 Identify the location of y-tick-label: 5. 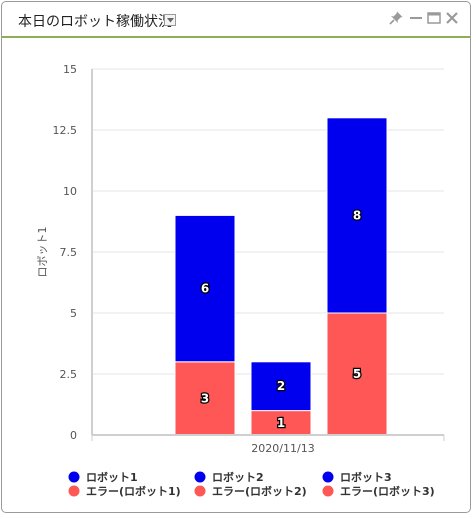
(73, 313).